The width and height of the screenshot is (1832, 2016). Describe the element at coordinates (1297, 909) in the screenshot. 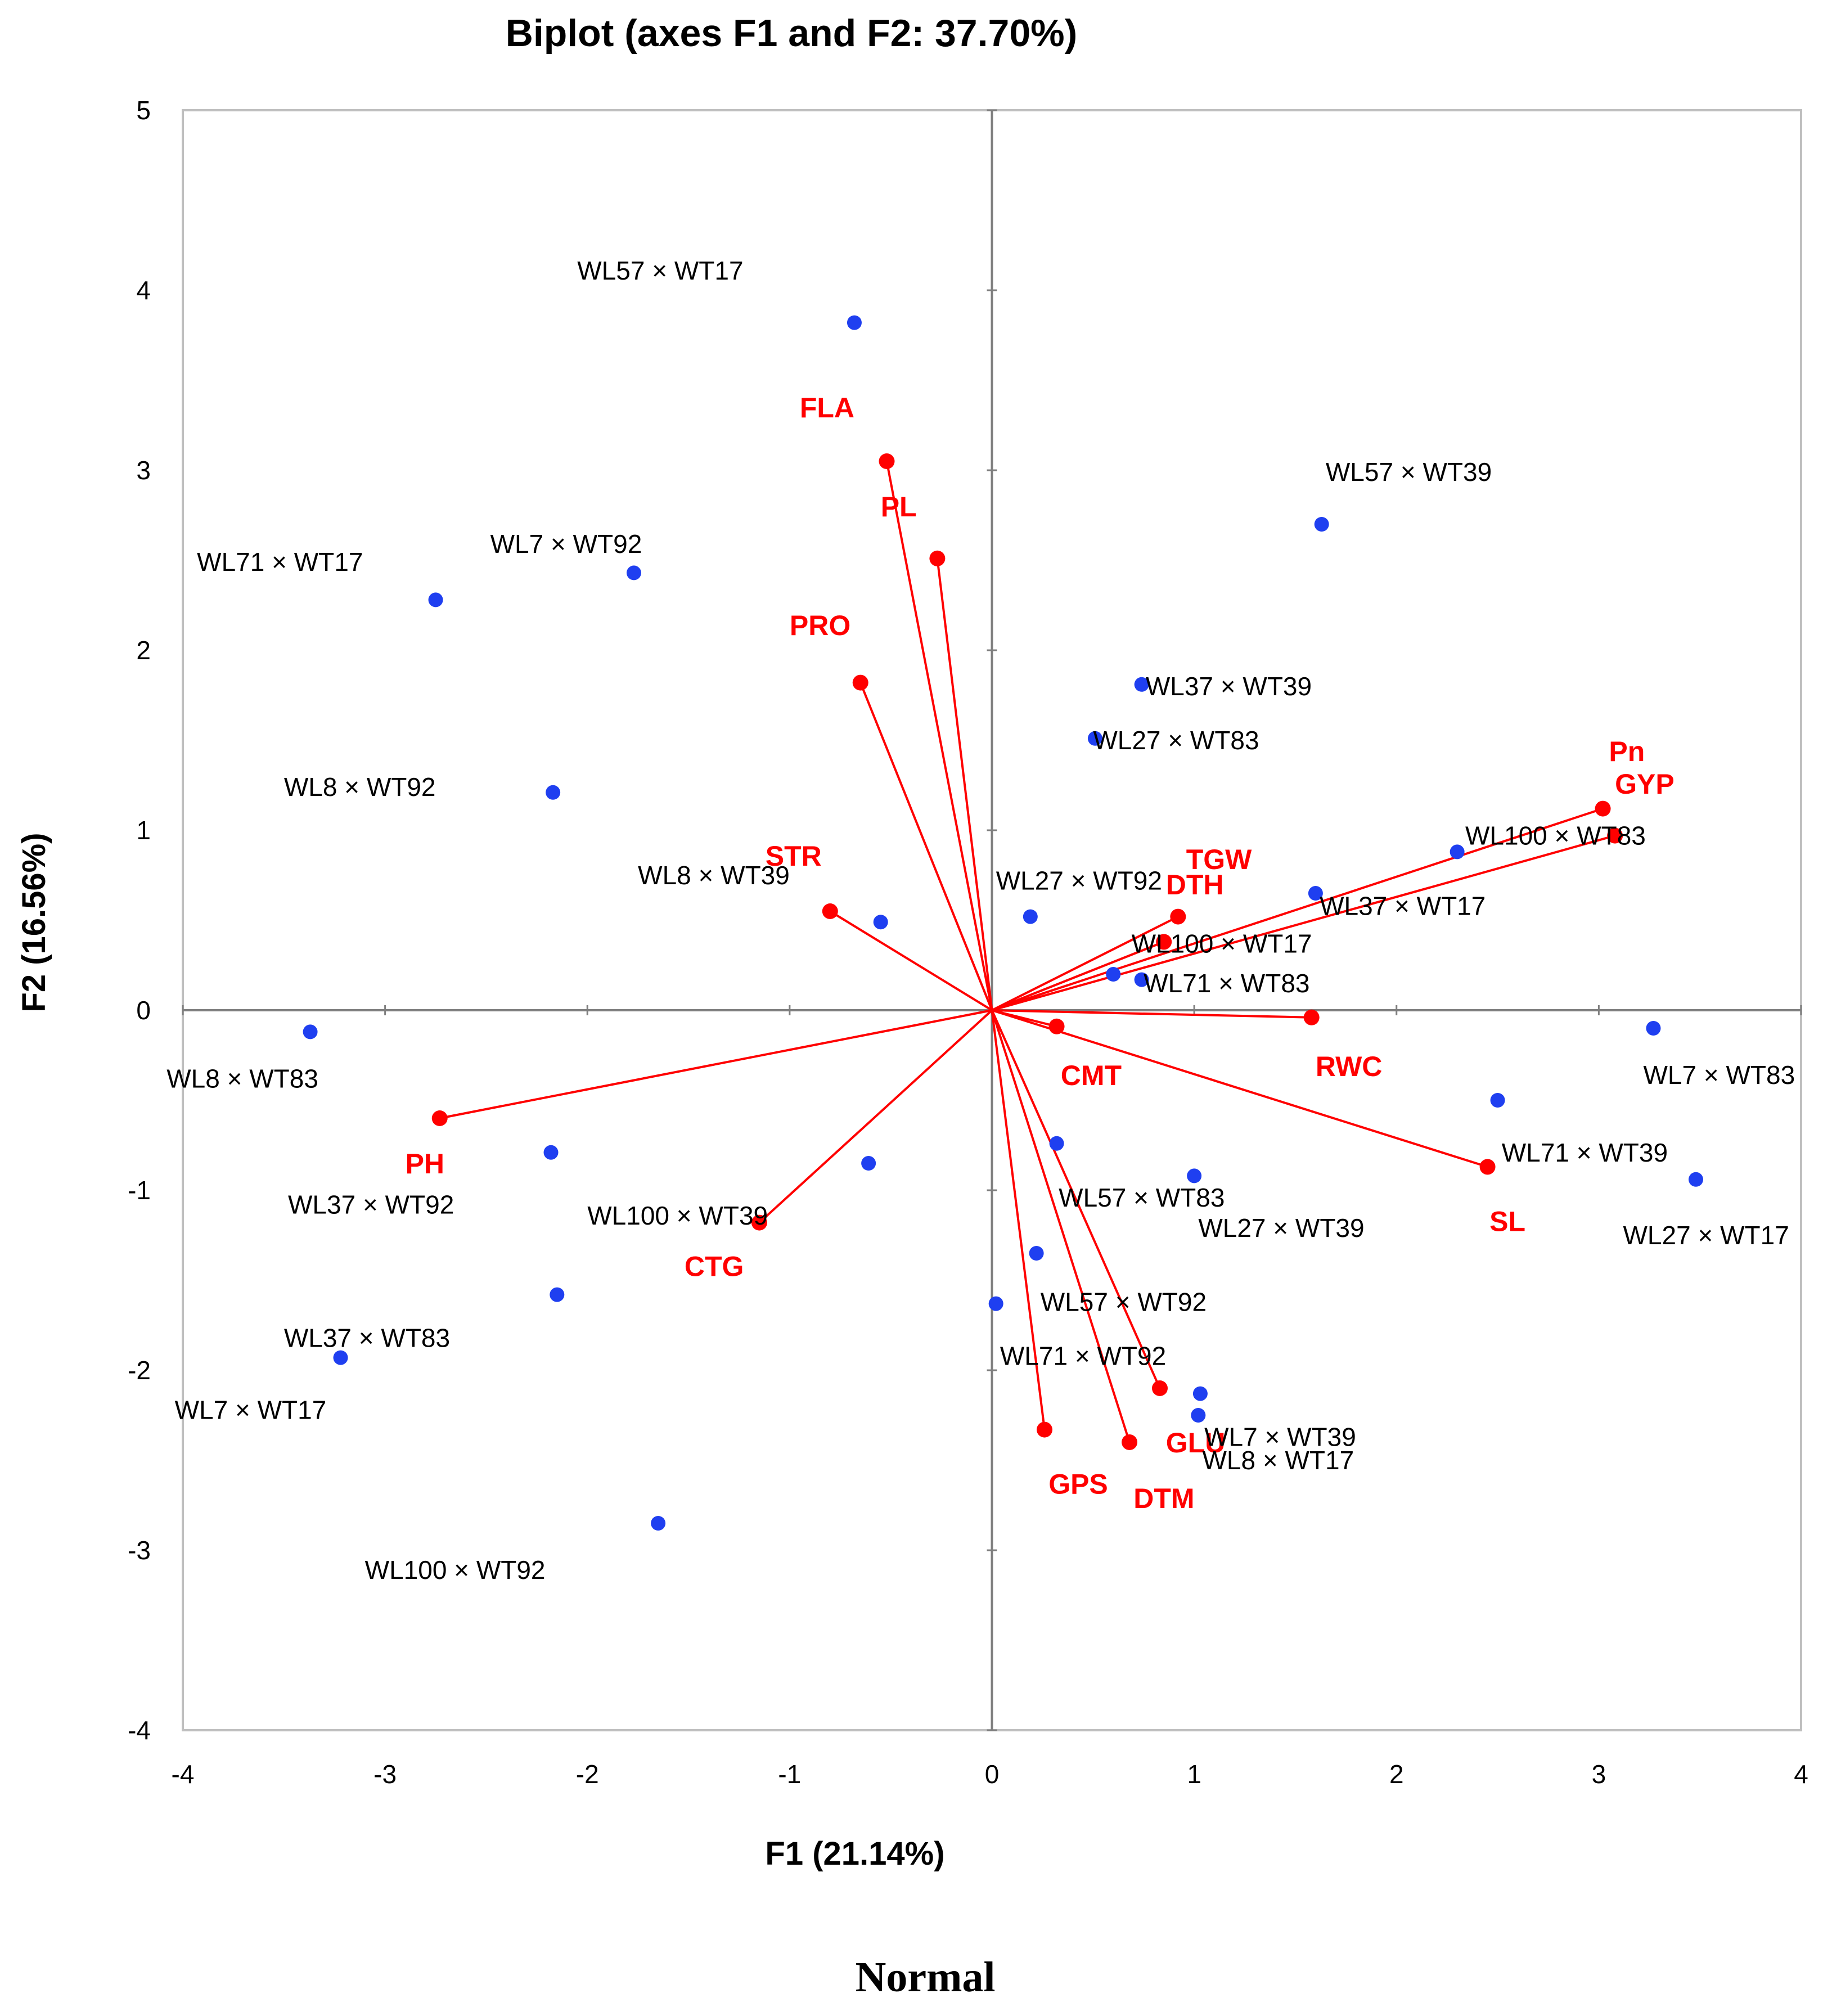

I see `vector-pn` at that location.